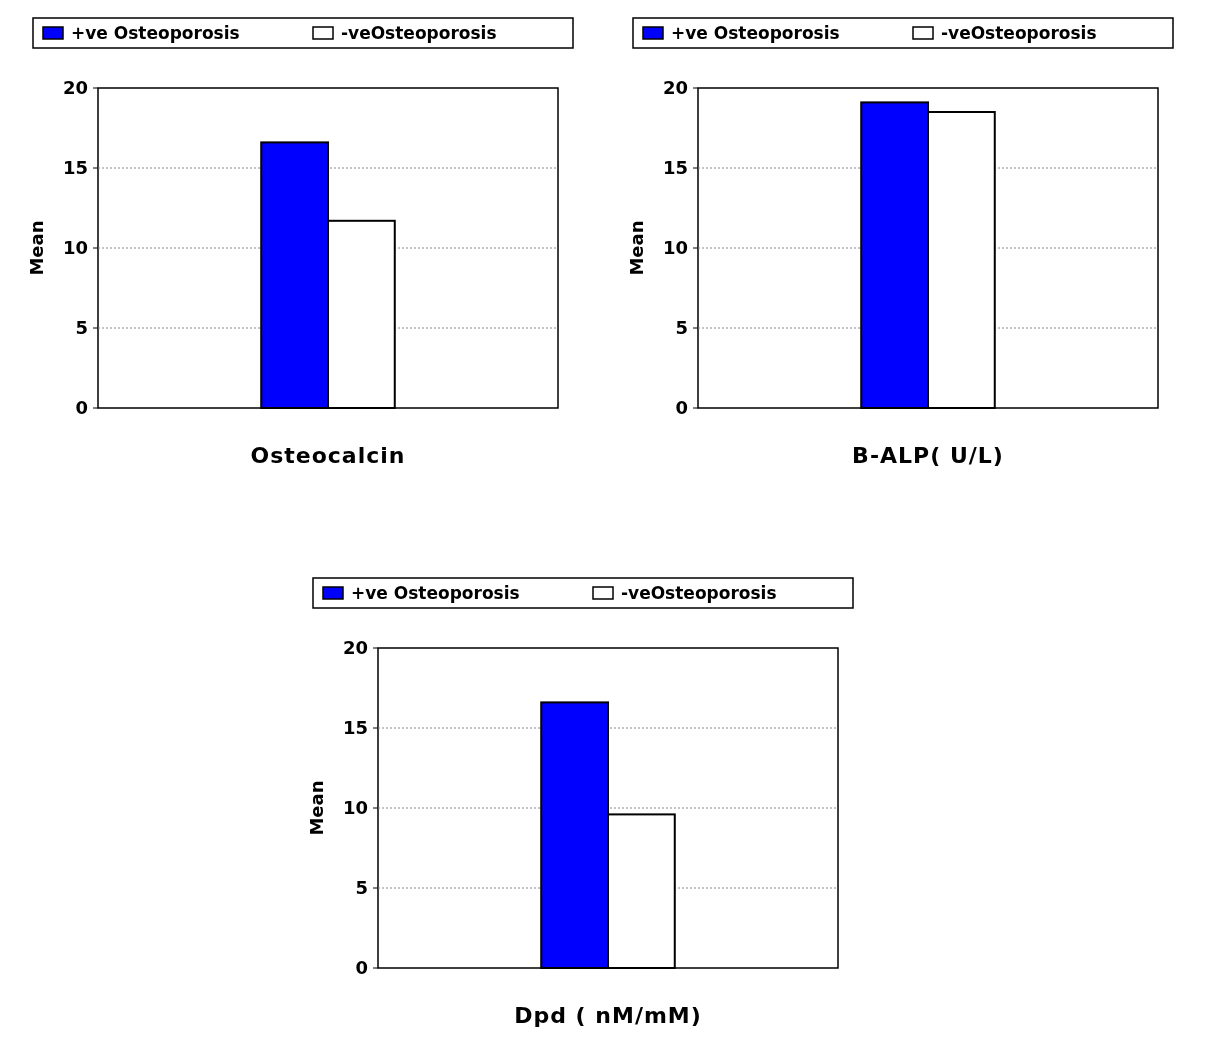 This screenshot has width=1206, height=1053. Describe the element at coordinates (328, 455) in the screenshot. I see `x-axis-title: Osteocalcin` at that location.